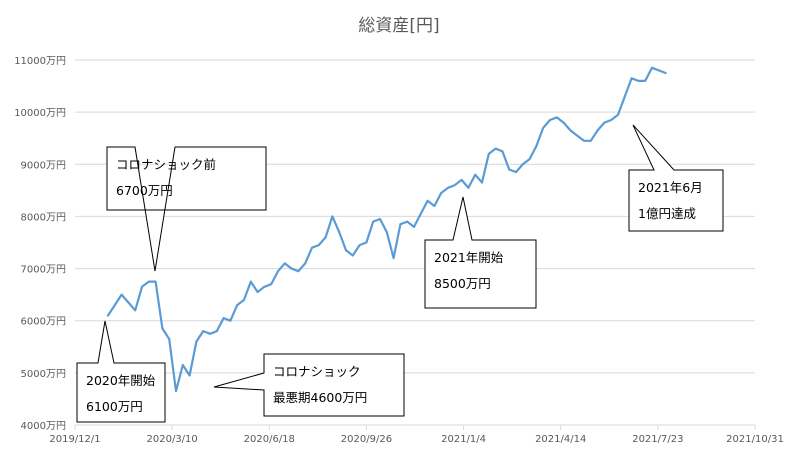 Image resolution: width=798 pixels, height=457 pixels. Describe the element at coordinates (43, 217) in the screenshot. I see `y-tick-label: 8000万円` at that location.